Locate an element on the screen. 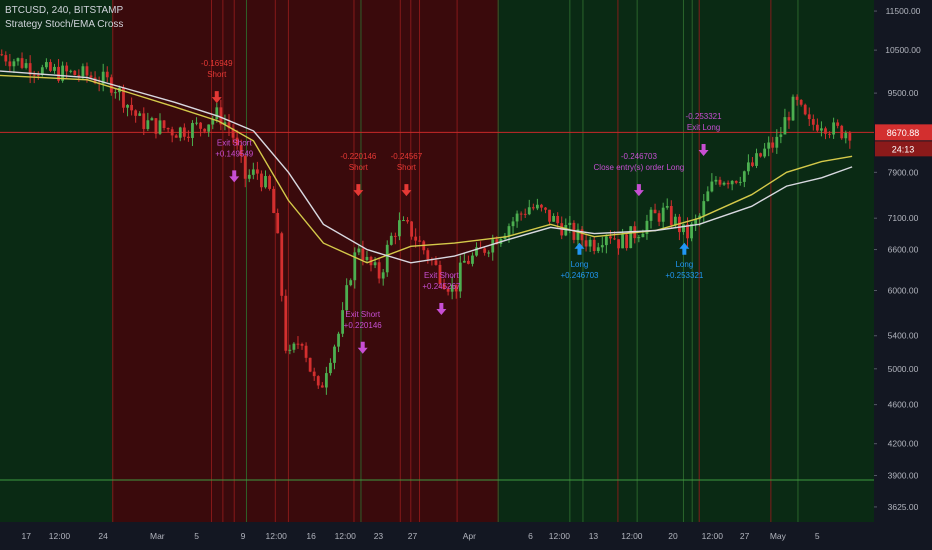 Image resolution: width=932 pixels, height=550 pixels. price-tick-label: 4600.00 is located at coordinates (903, 405).